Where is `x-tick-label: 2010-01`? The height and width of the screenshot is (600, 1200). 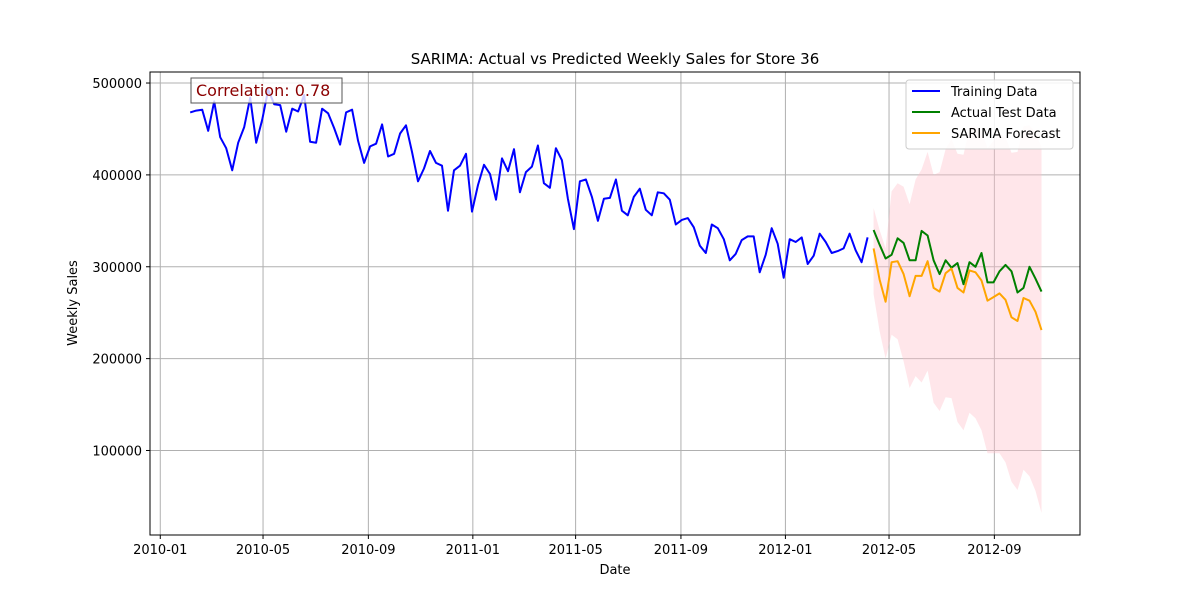
x-tick-label: 2010-01 is located at coordinates (160, 550).